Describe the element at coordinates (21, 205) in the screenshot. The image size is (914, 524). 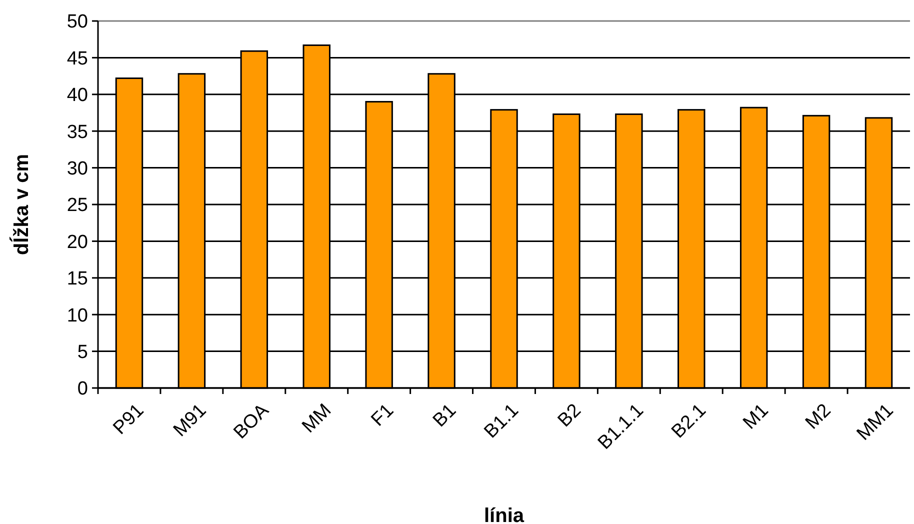
I see `y-axis-title: dĺžka v cm` at that location.